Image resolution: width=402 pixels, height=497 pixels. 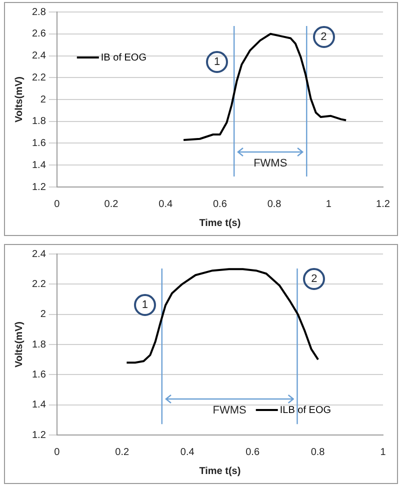 I want to click on y-tick-label: 2.8, so click(x=39, y=12).